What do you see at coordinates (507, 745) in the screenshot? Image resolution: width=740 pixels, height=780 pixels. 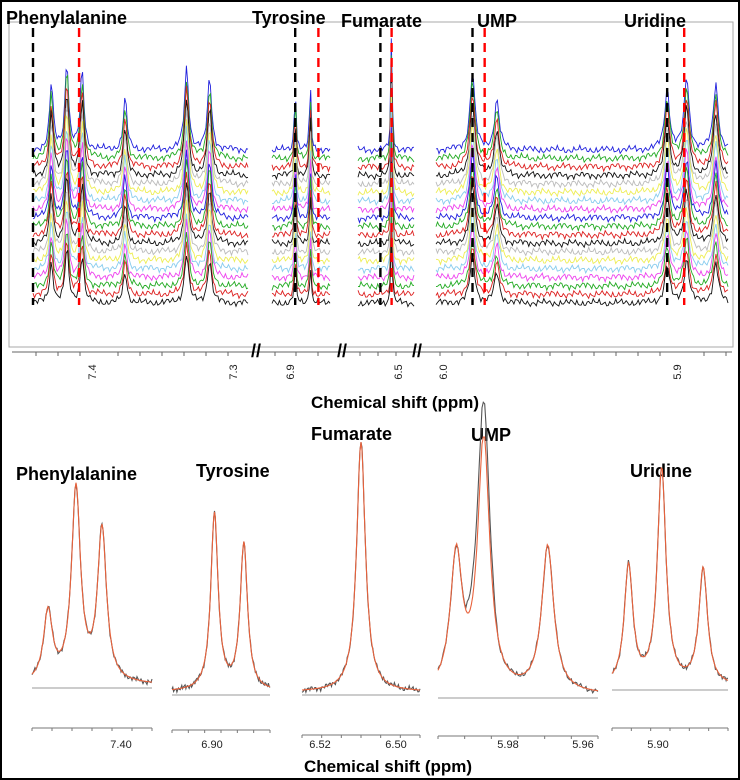 I see `bottom-tick-label-5.98: 5.98` at bounding box center [507, 745].